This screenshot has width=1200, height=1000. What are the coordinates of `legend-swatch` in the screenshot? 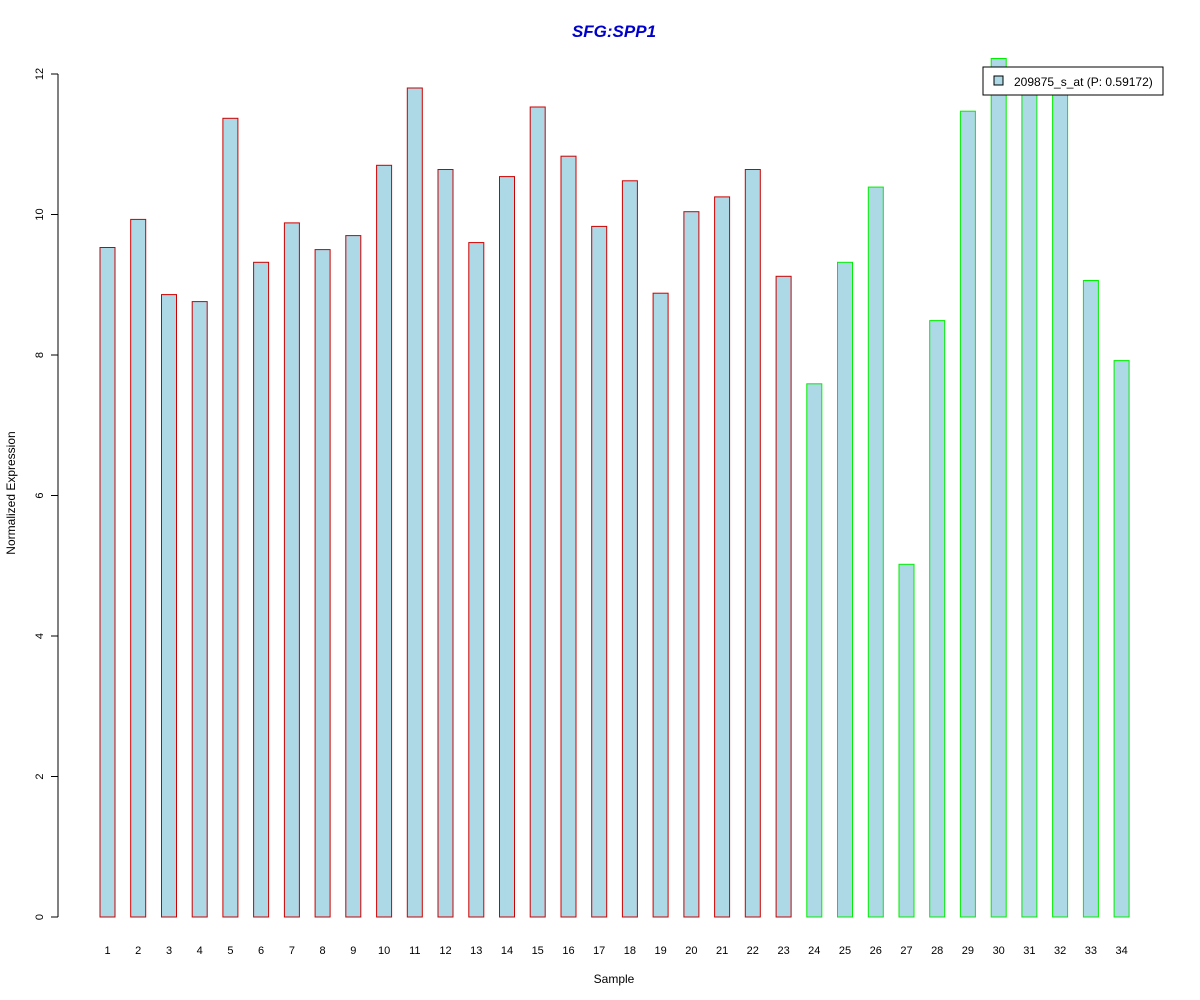 It's located at (998, 80).